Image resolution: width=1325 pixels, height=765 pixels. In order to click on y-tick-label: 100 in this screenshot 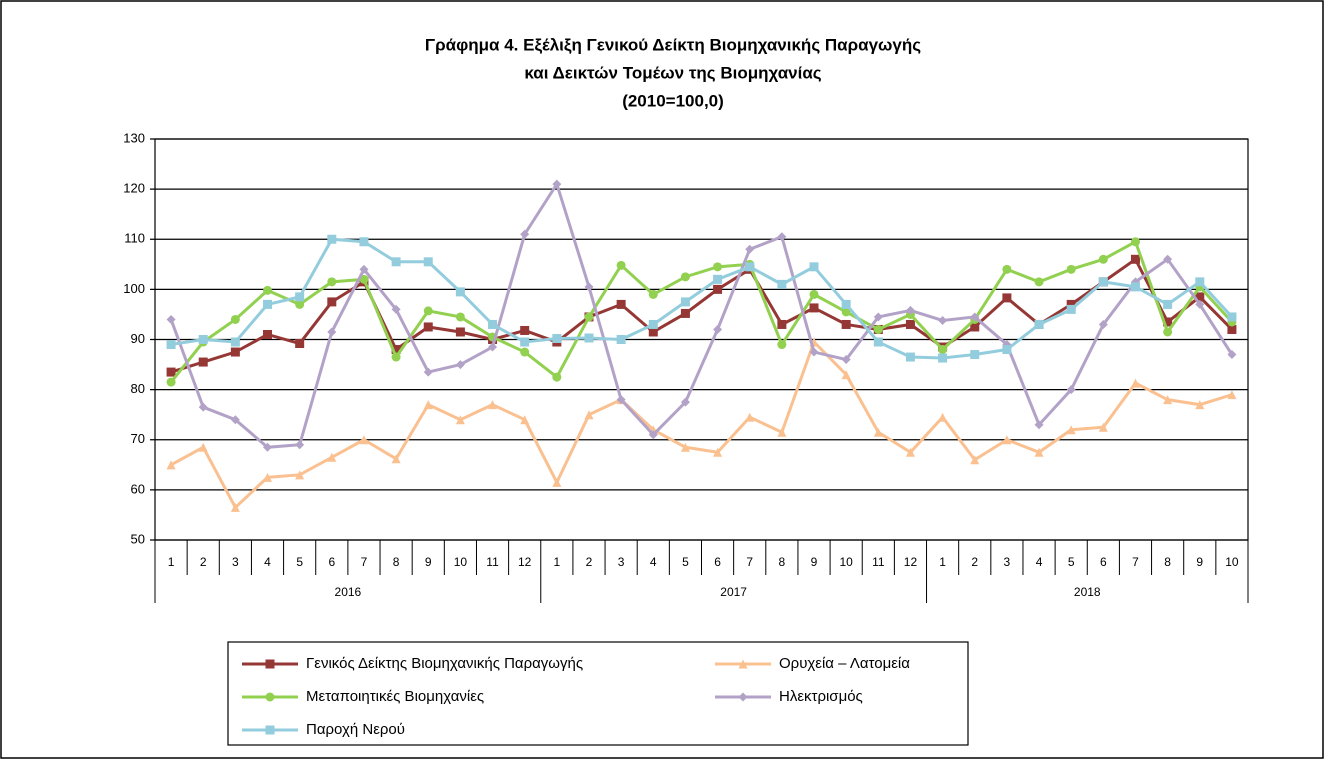, I will do `click(134, 288)`.